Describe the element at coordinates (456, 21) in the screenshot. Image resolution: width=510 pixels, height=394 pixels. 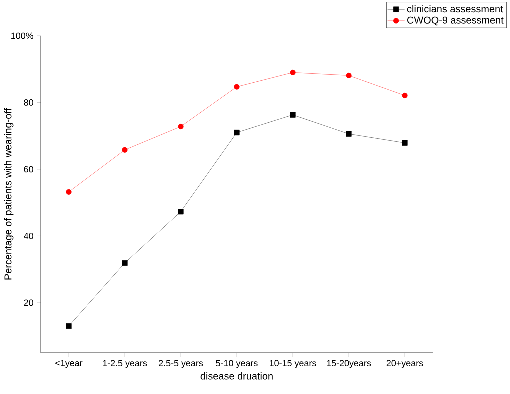
I see `legend-label: CWOQ-9 assessment` at that location.